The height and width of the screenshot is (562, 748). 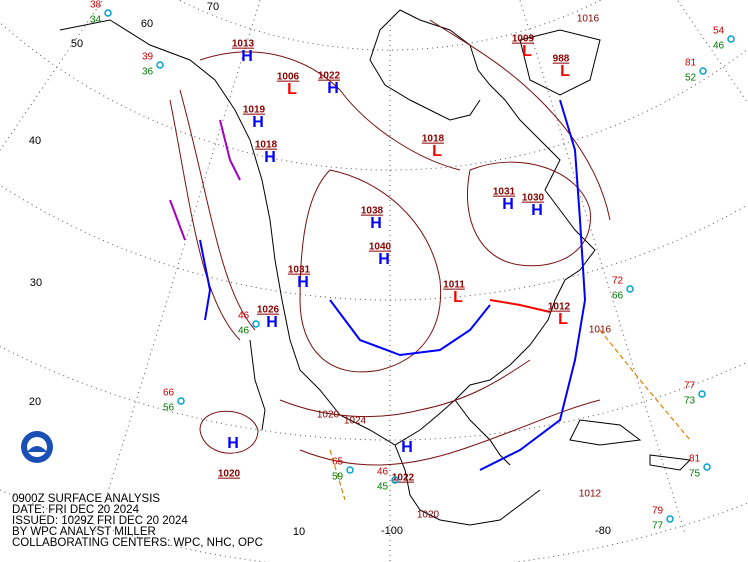 I want to click on isobar-label: 1012, so click(x=590, y=494).